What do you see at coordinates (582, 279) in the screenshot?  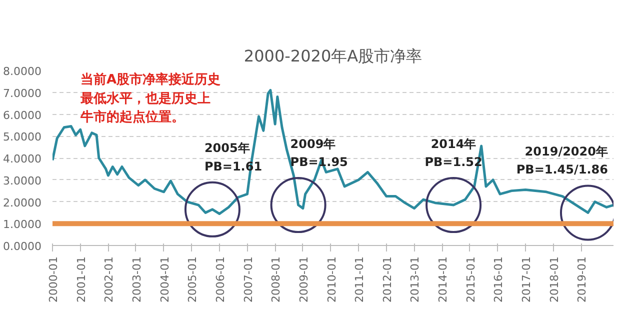 I see `x-tick-label: 2019-01` at bounding box center [582, 279].